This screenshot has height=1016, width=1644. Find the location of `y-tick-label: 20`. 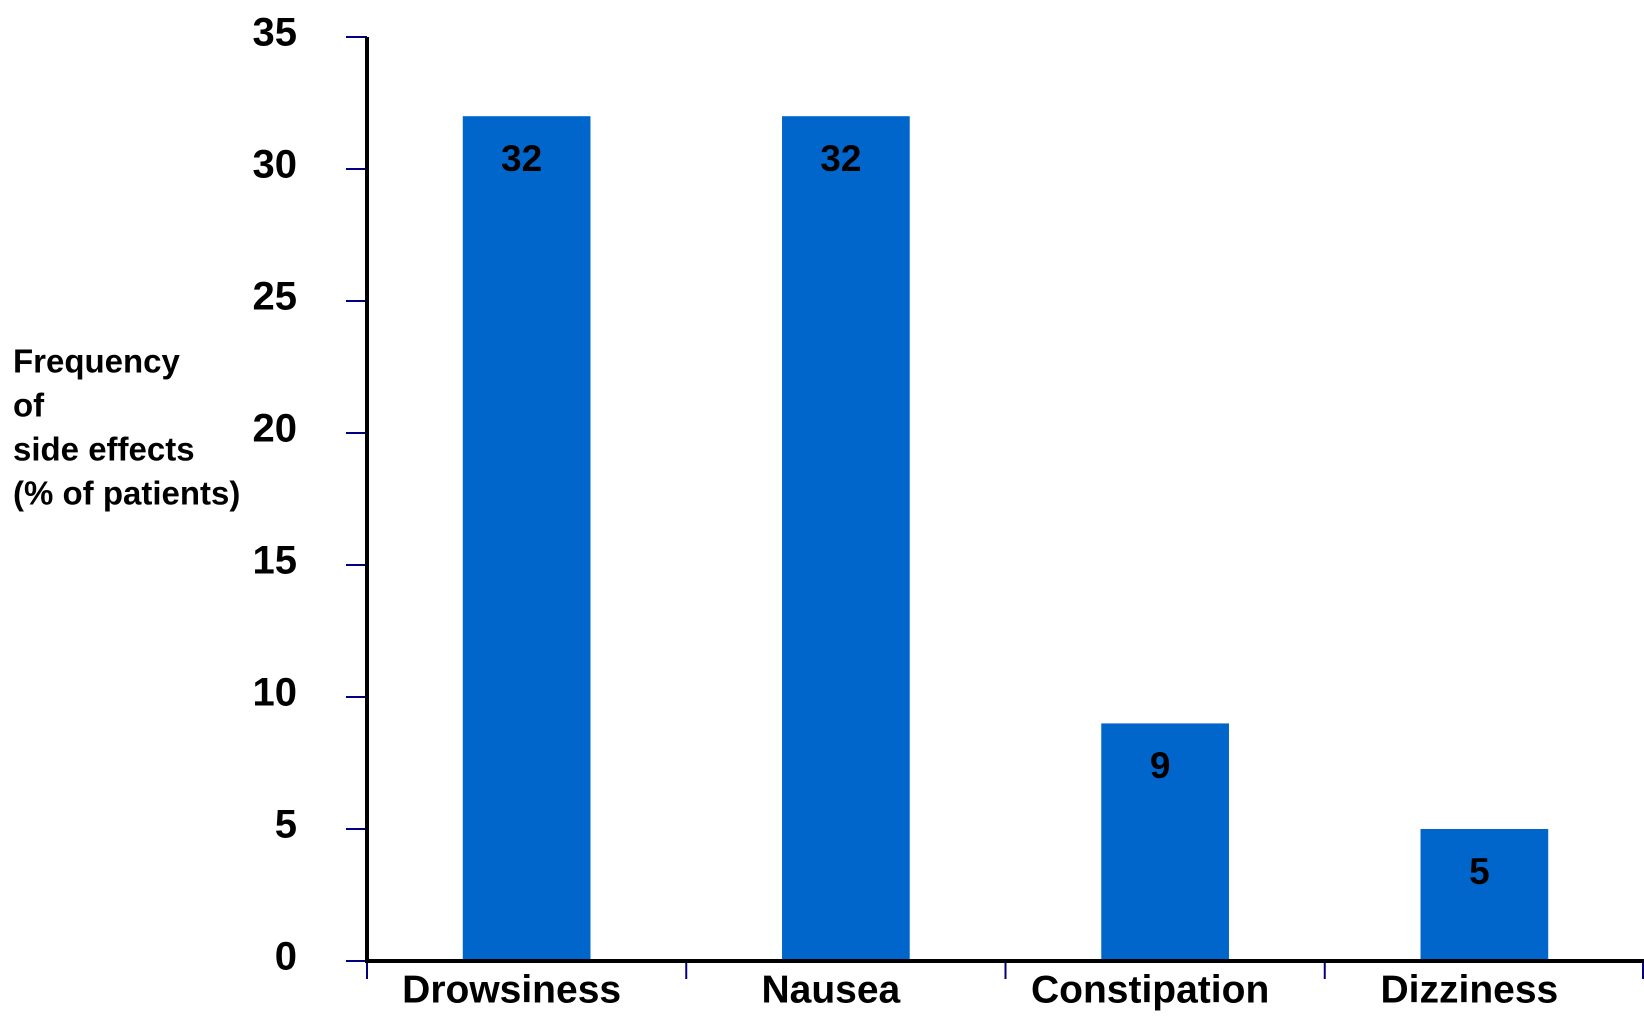

y-tick-label: 20 is located at coordinates (275, 429).